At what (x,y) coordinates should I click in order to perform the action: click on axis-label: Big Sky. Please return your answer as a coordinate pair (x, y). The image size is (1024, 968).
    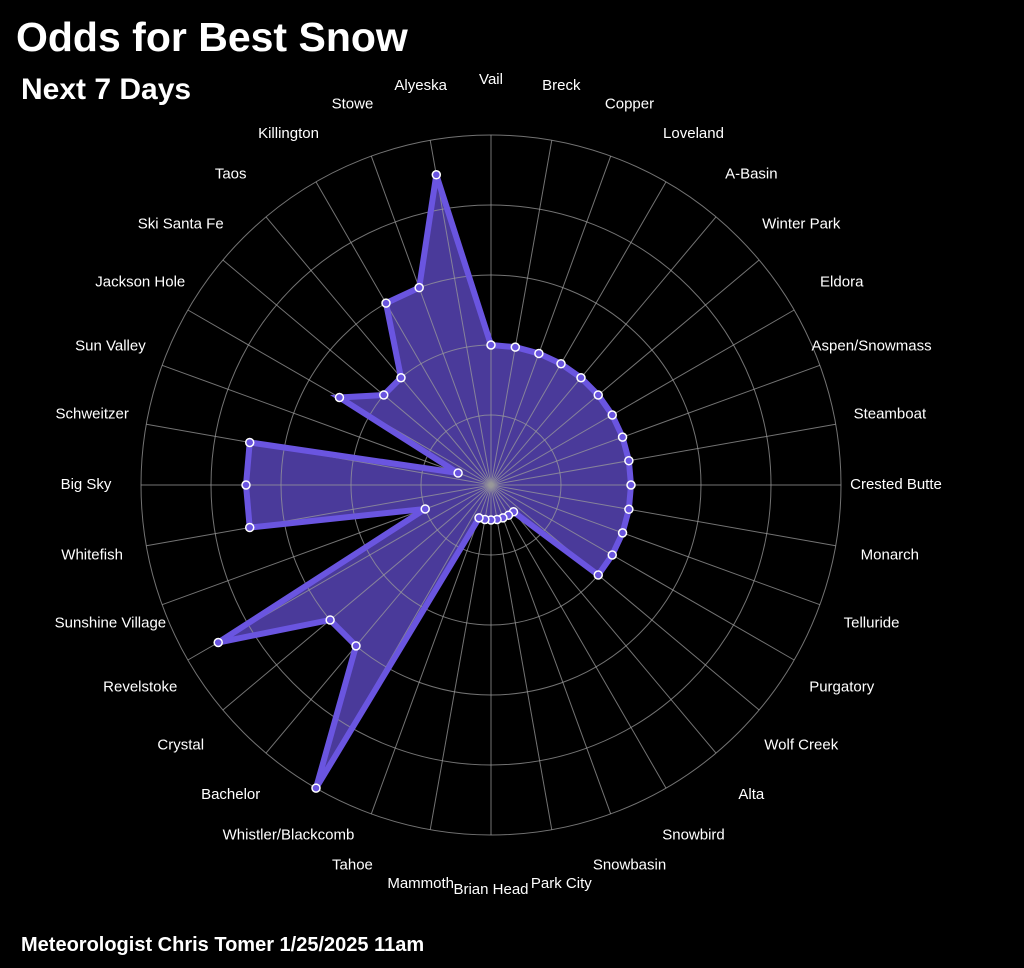
    Looking at the image, I should click on (86, 484).